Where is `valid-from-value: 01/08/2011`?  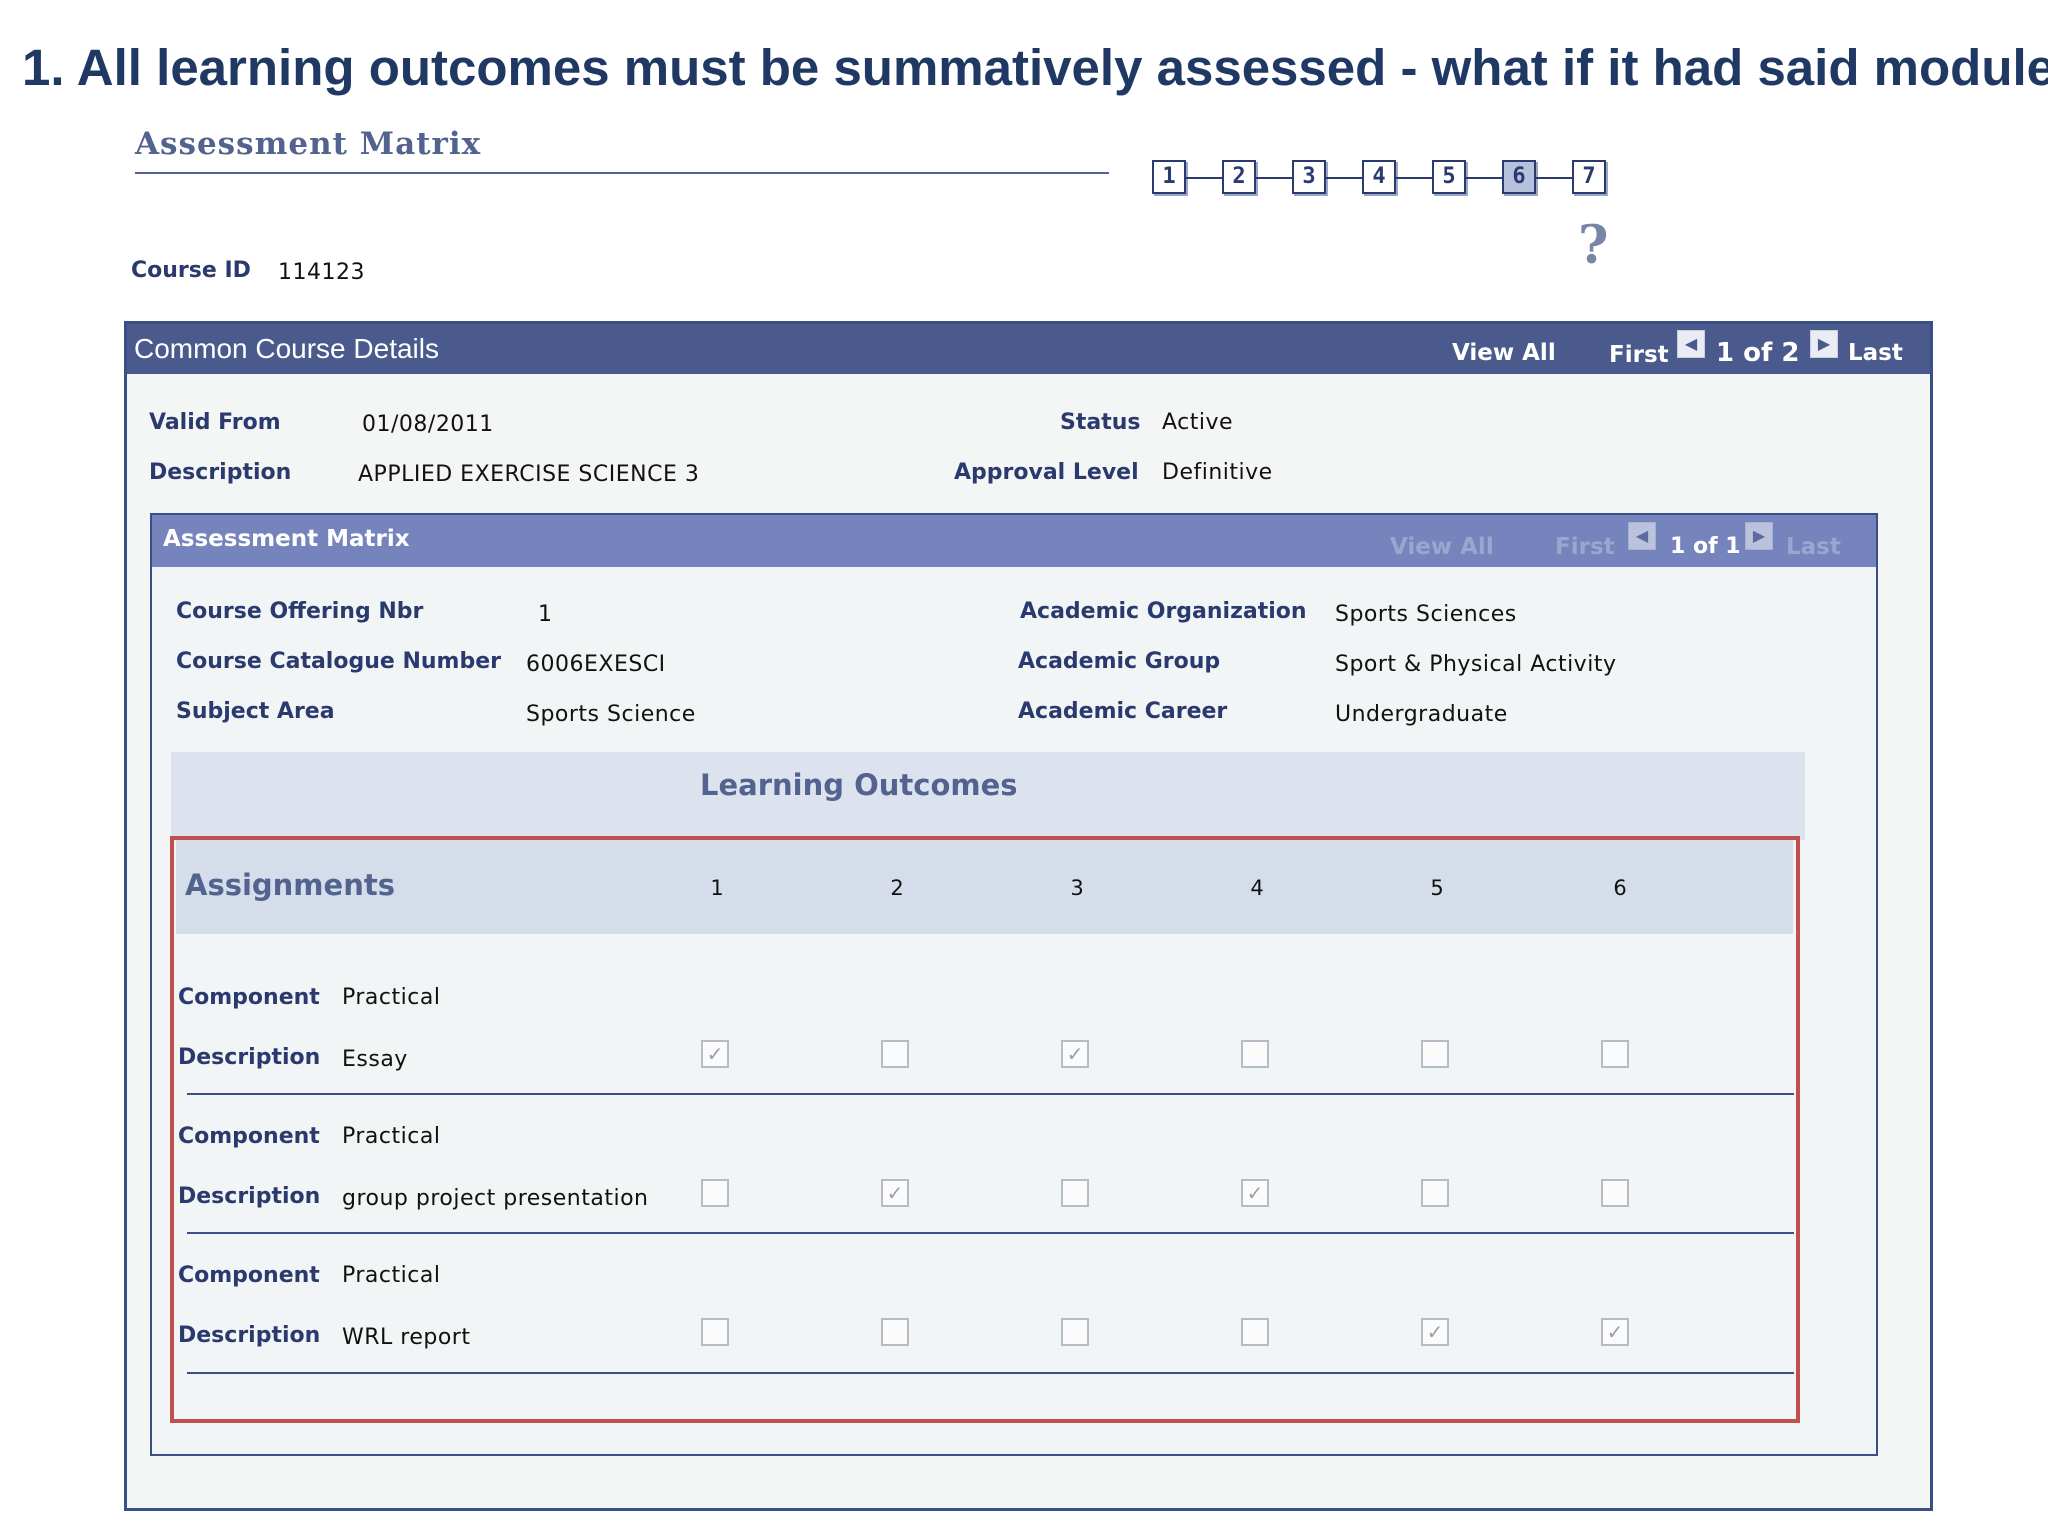
valid-from-value: 01/08/2011 is located at coordinates (428, 424).